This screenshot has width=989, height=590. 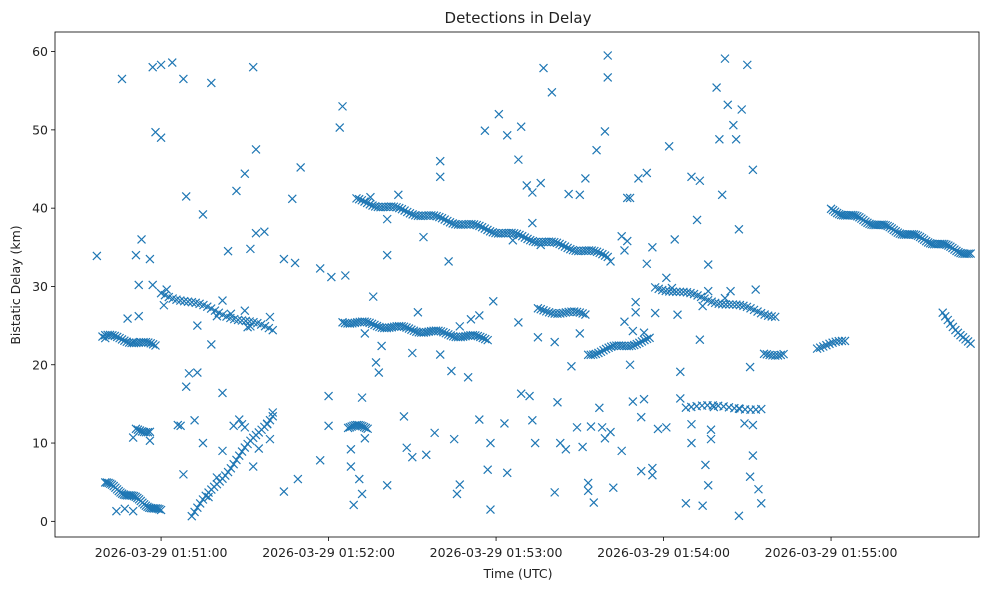 What do you see at coordinates (161, 552) in the screenshot?
I see `x-tick-label: 2026-03-29 01:51:00` at bounding box center [161, 552].